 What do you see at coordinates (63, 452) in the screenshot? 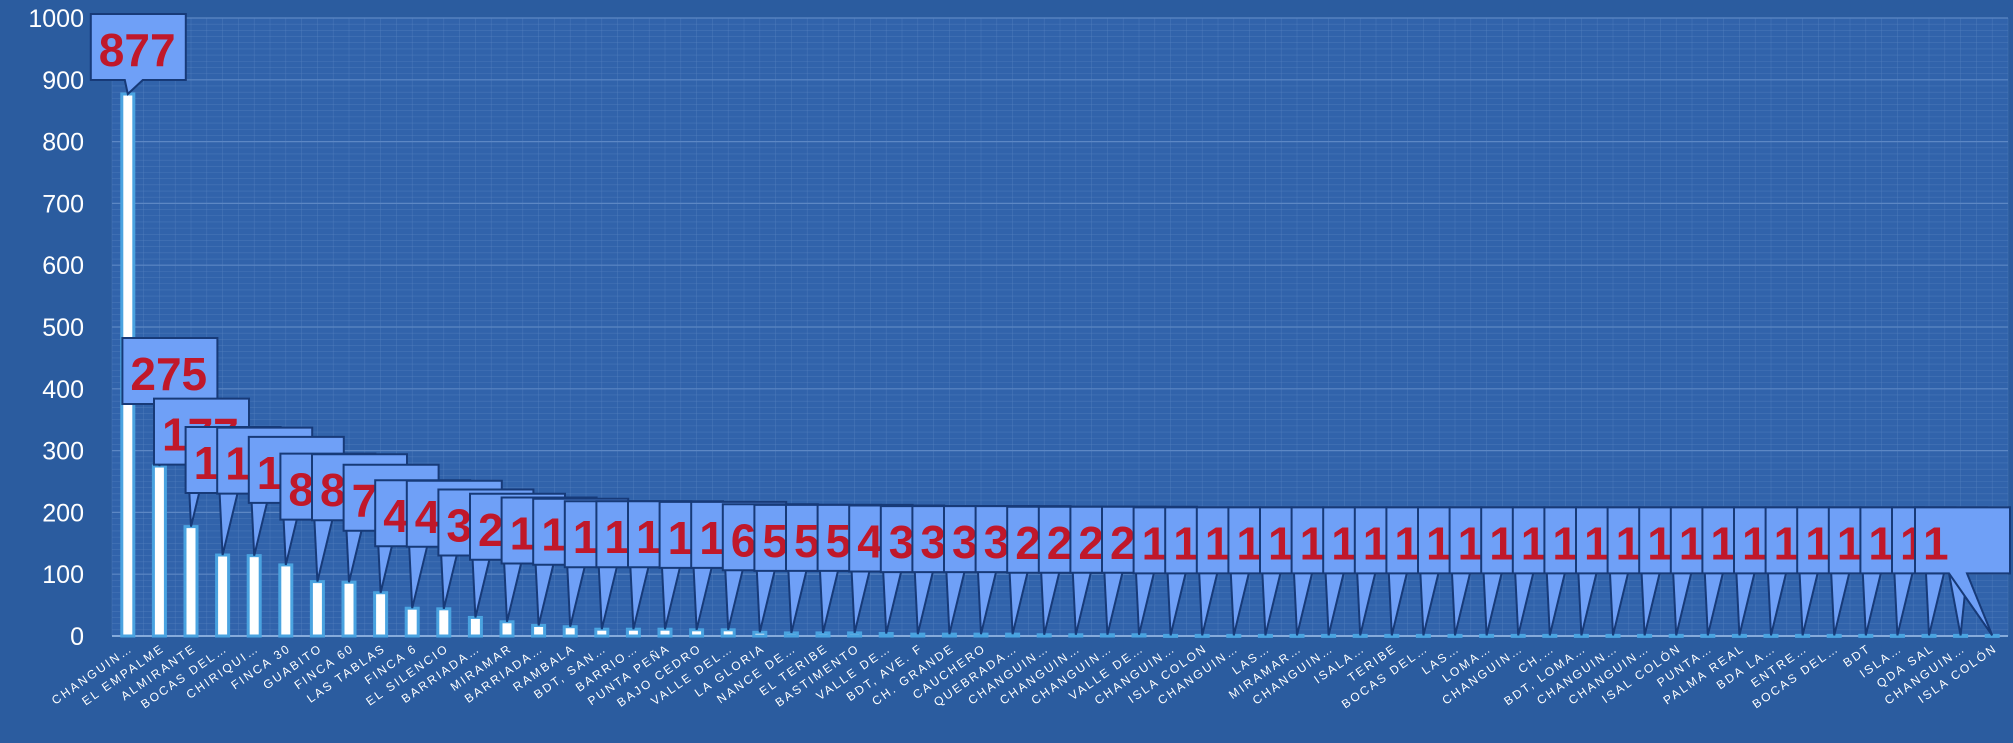
I see `y-tick-label: 300` at bounding box center [63, 452].